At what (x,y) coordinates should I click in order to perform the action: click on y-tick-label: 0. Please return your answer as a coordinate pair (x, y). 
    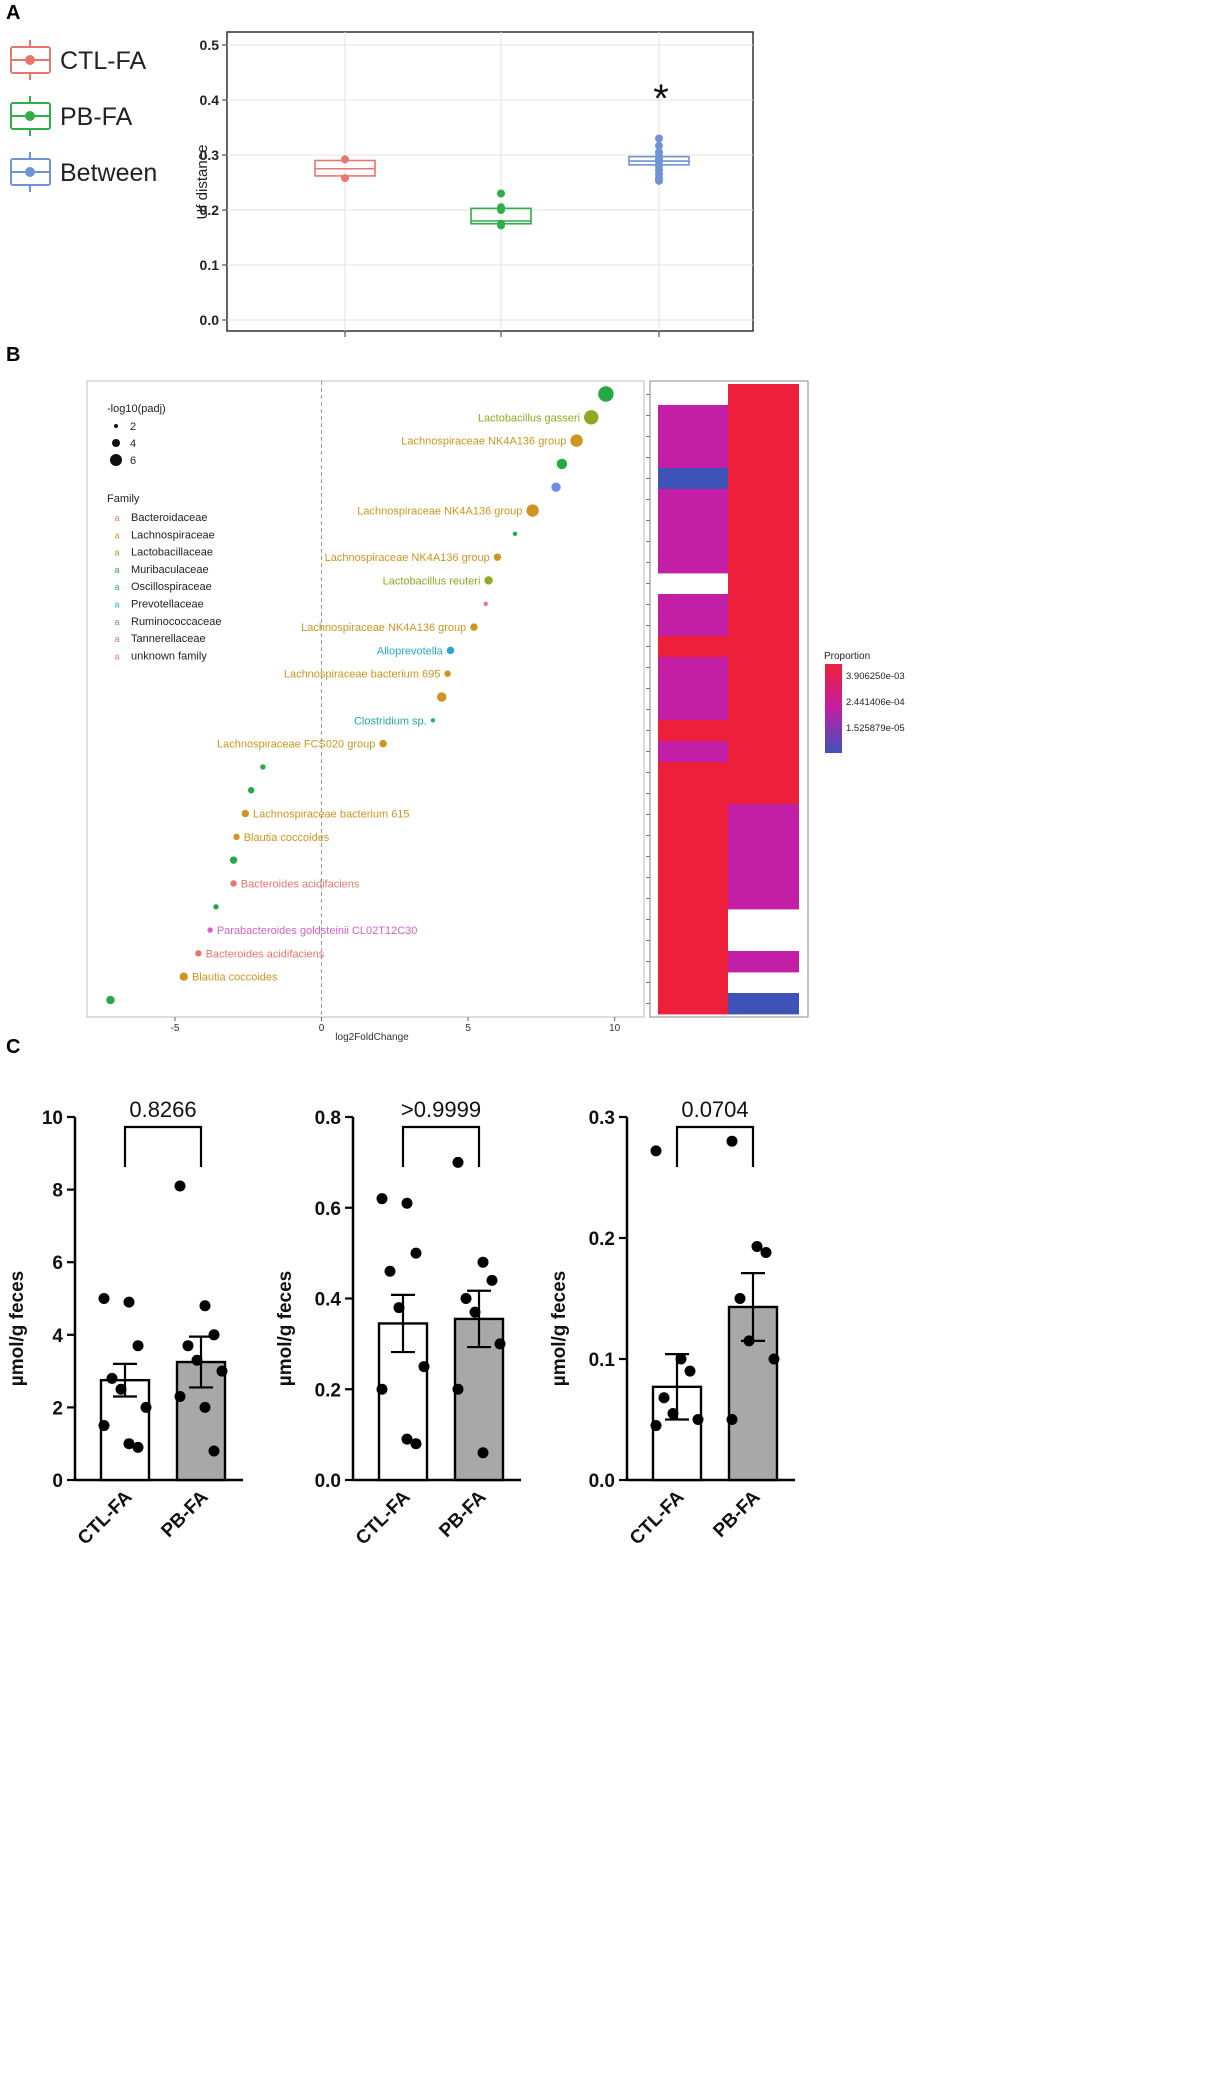
    Looking at the image, I should click on (57, 1481).